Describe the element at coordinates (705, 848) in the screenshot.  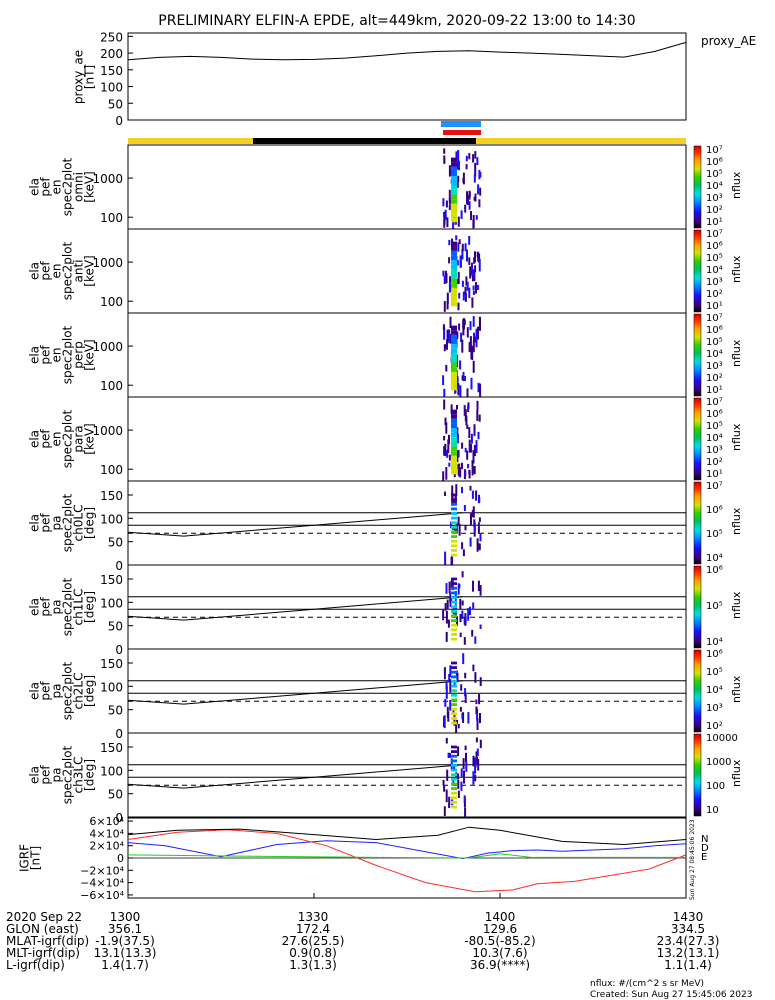
I see `igrf-legend: NDE` at that location.